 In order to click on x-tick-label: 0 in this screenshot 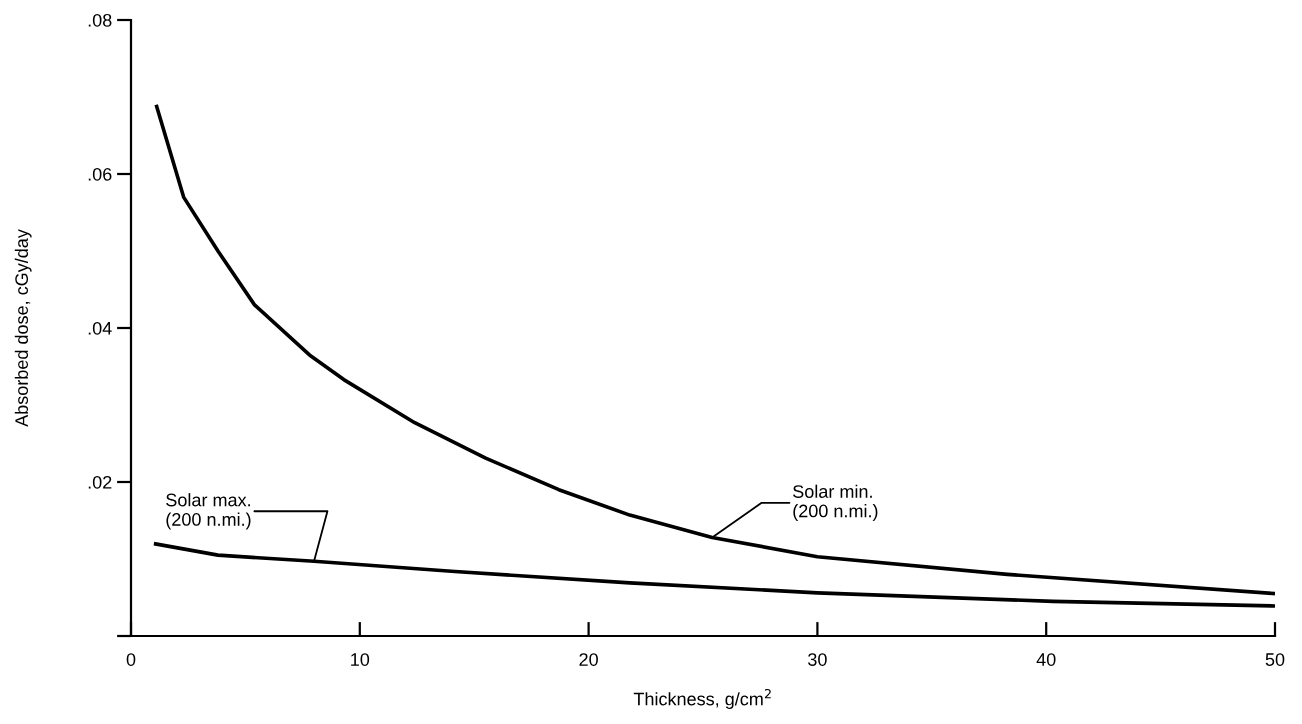, I will do `click(131, 659)`.